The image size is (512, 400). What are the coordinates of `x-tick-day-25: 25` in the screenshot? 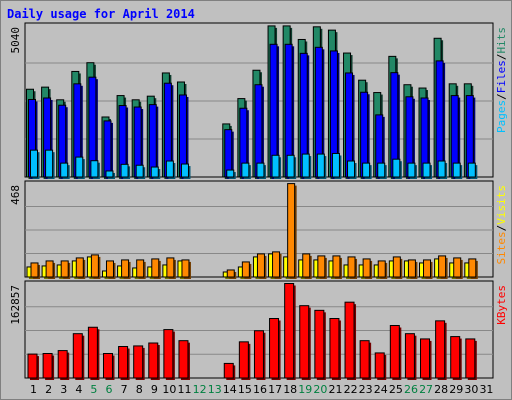 It's located at (396, 389).